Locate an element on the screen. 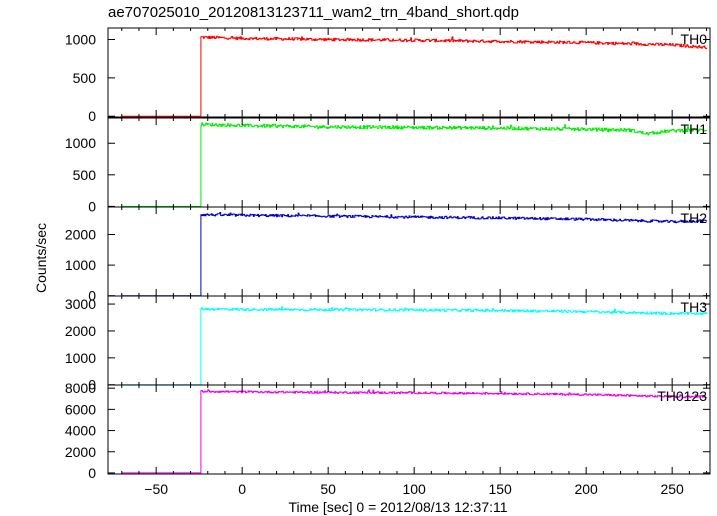 The height and width of the screenshot is (516, 717). x-tick-label: 100 is located at coordinates (414, 489).